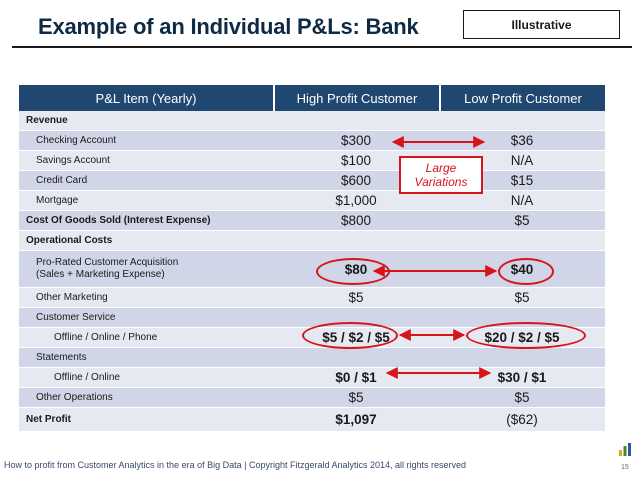 The width and height of the screenshot is (638, 479). Describe the element at coordinates (356, 160) in the screenshot. I see `row-high-value: $100` at that location.